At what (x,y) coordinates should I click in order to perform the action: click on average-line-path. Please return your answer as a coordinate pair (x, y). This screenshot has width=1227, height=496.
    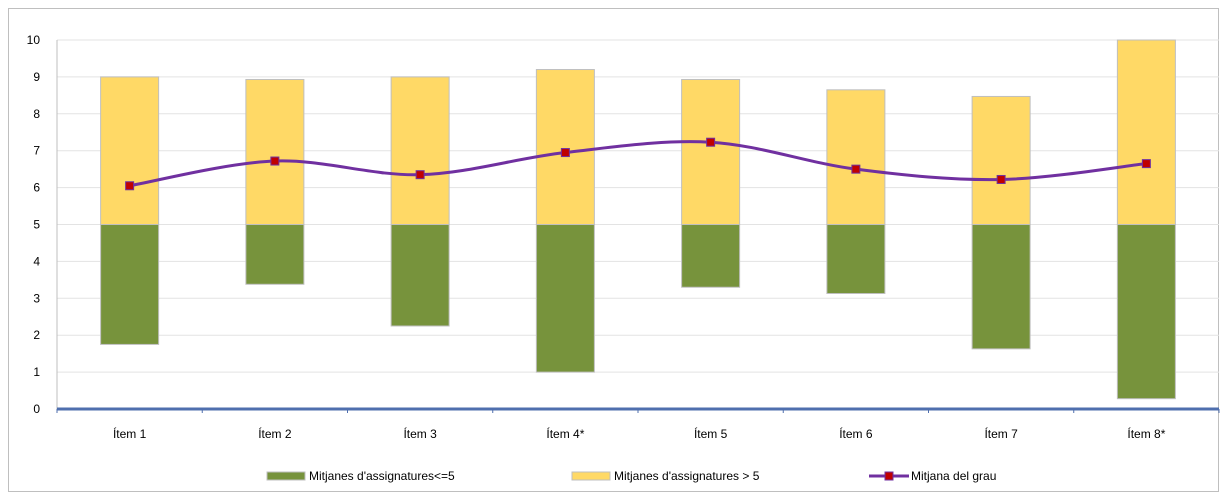
    Looking at the image, I should click on (638, 164).